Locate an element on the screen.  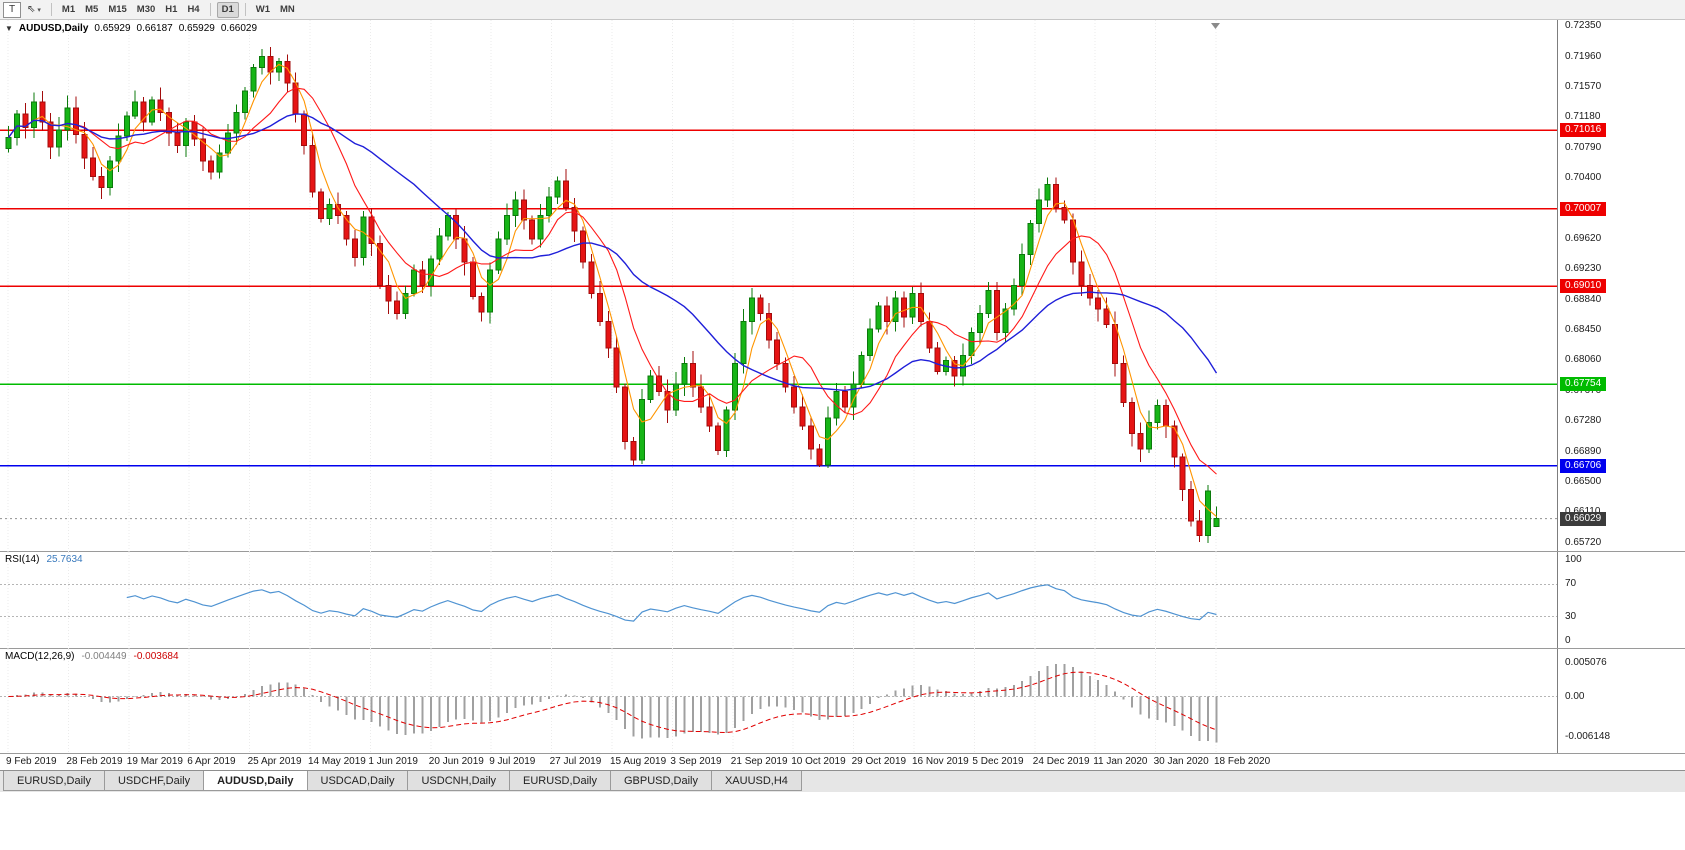
rsi-svg is located at coordinates (778, 600).